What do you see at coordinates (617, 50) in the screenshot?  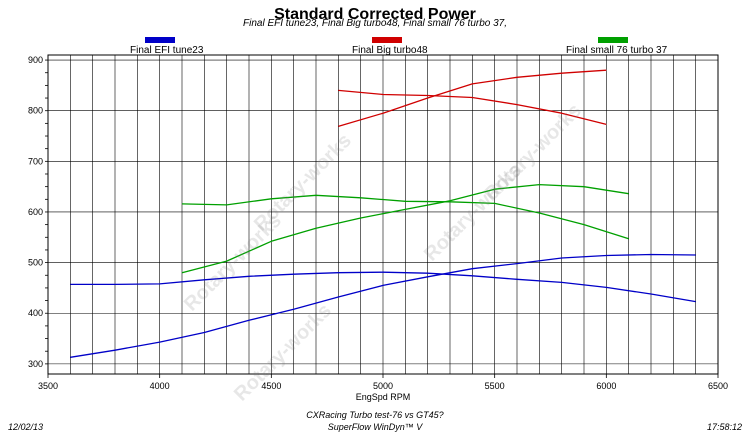 I see `legend-label: Final small 76 turbo 37` at bounding box center [617, 50].